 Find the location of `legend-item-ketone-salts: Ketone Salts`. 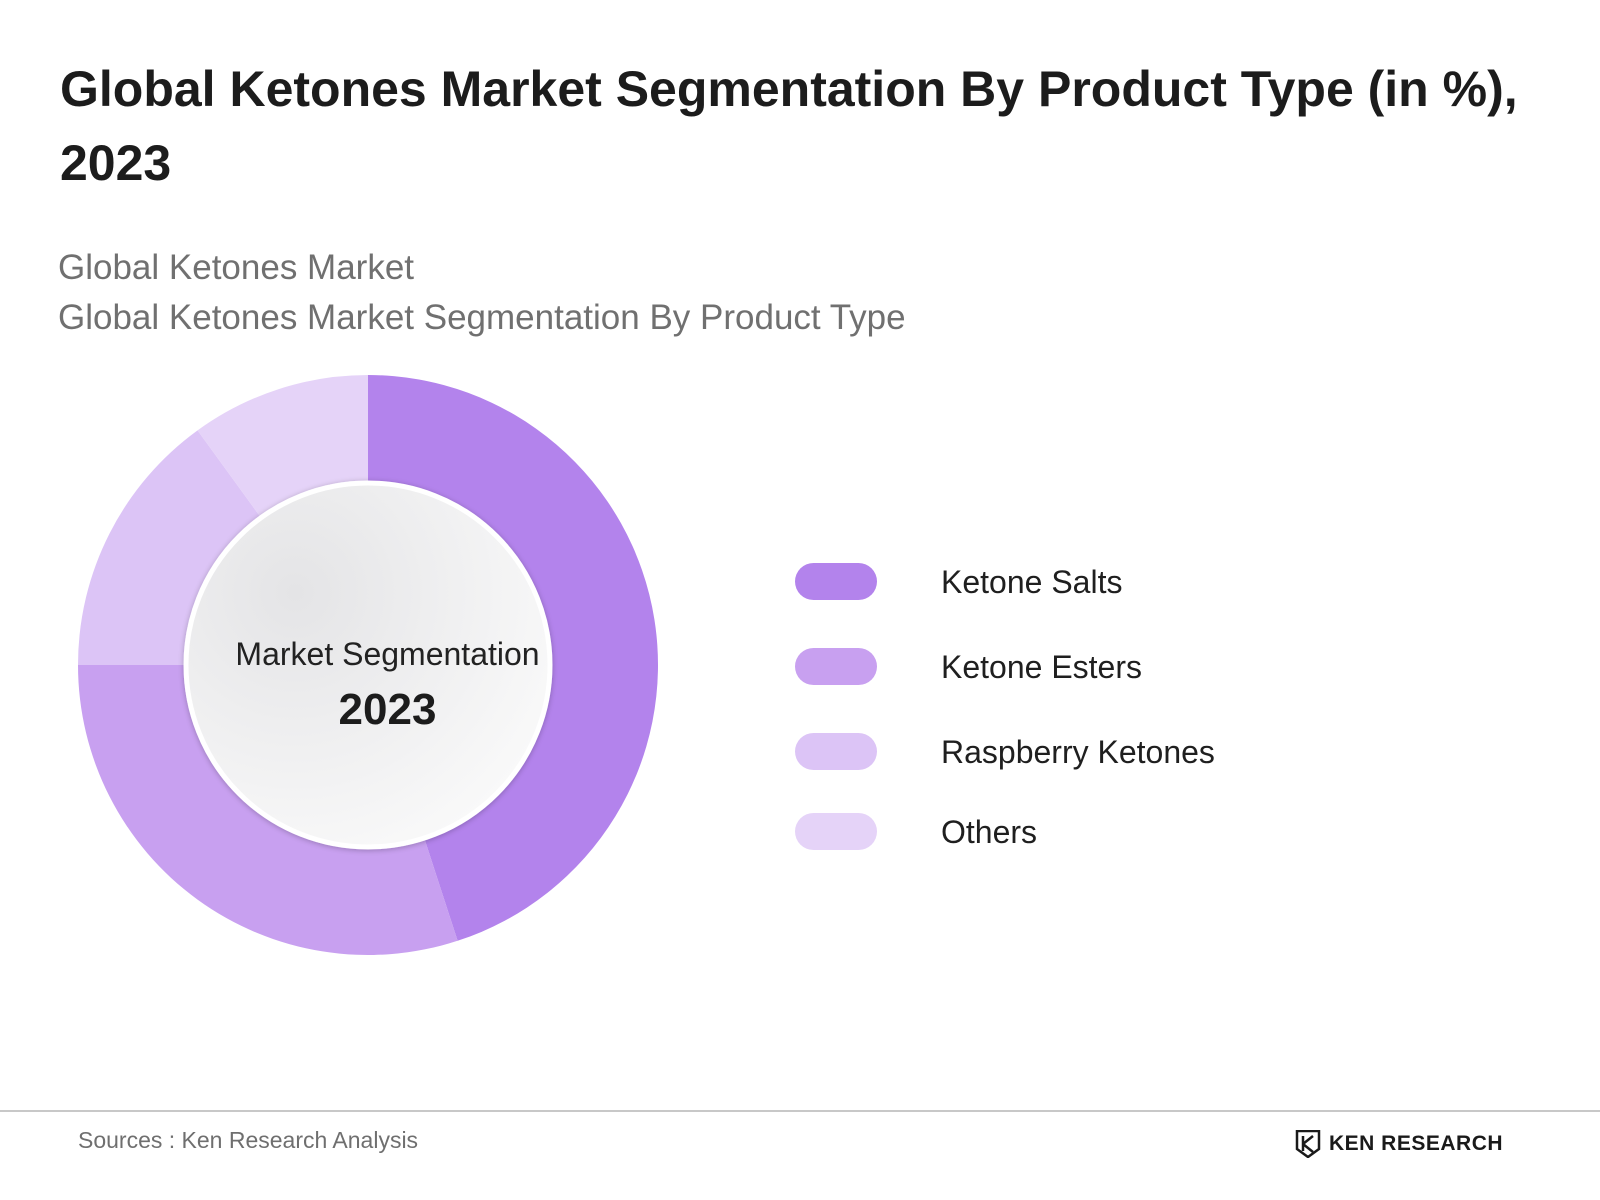

legend-item-ketone-salts: Ketone Salts is located at coordinates (1065, 580).